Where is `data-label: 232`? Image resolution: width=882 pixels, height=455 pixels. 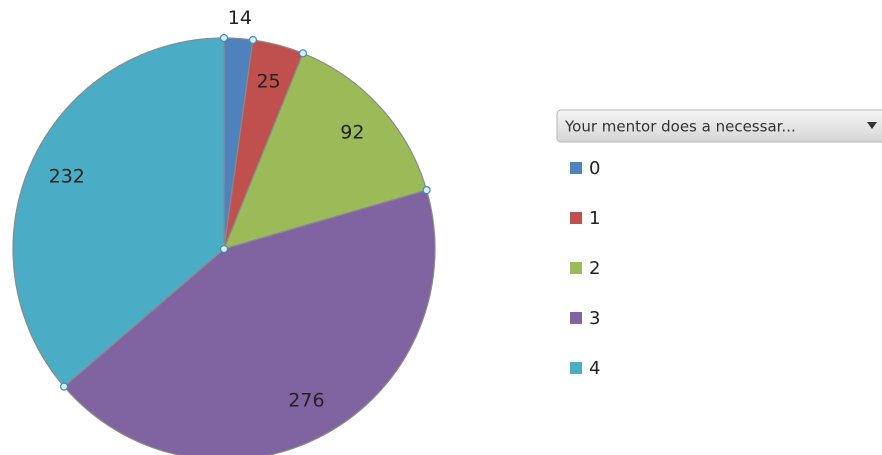 data-label: 232 is located at coordinates (67, 176).